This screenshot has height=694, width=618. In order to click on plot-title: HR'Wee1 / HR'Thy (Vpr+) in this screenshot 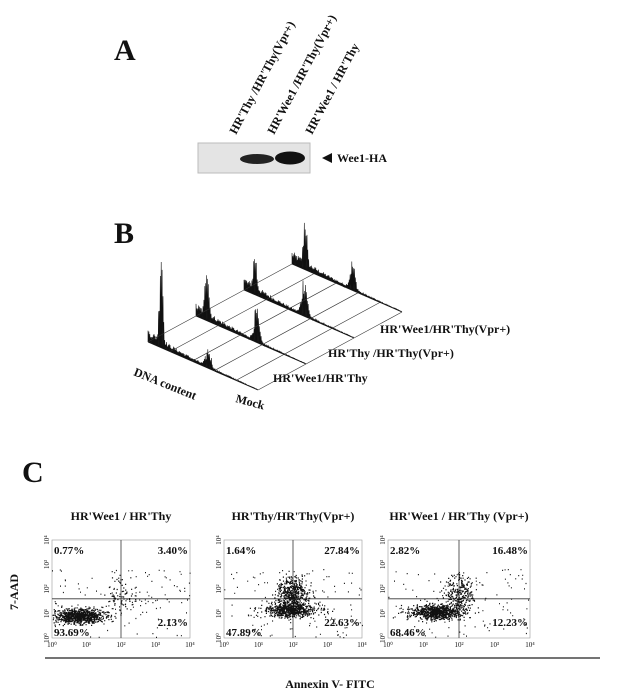, I will do `click(458, 516)`.